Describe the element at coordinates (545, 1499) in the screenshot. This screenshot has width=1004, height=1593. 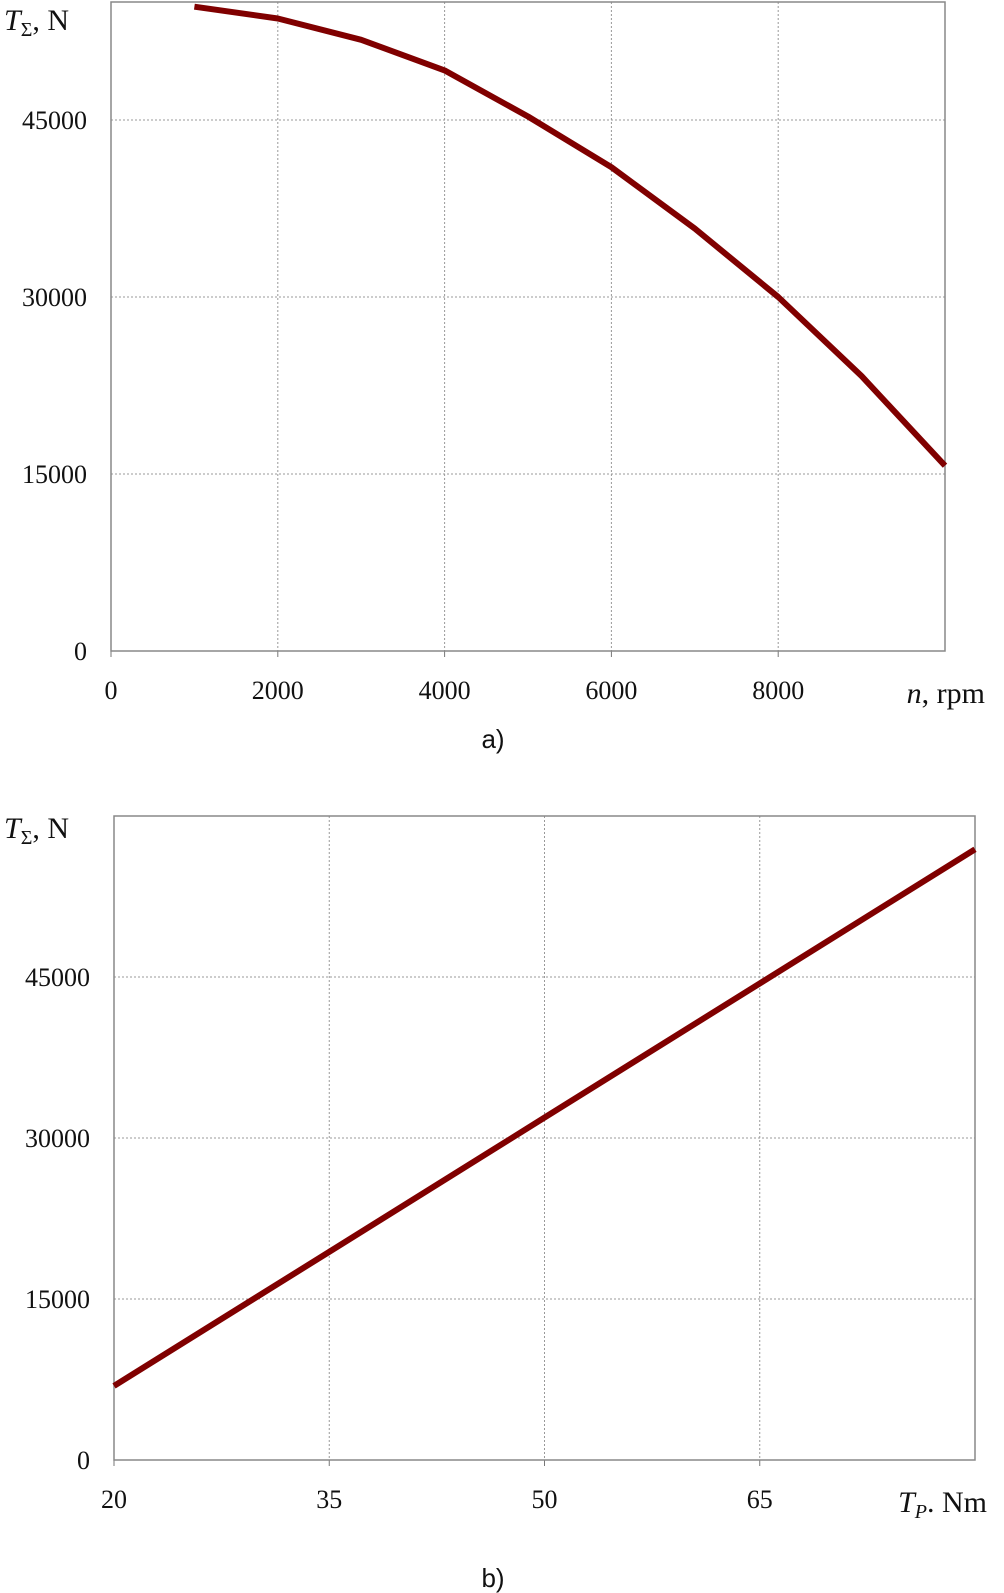
I see `x-tick-label: 50` at that location.